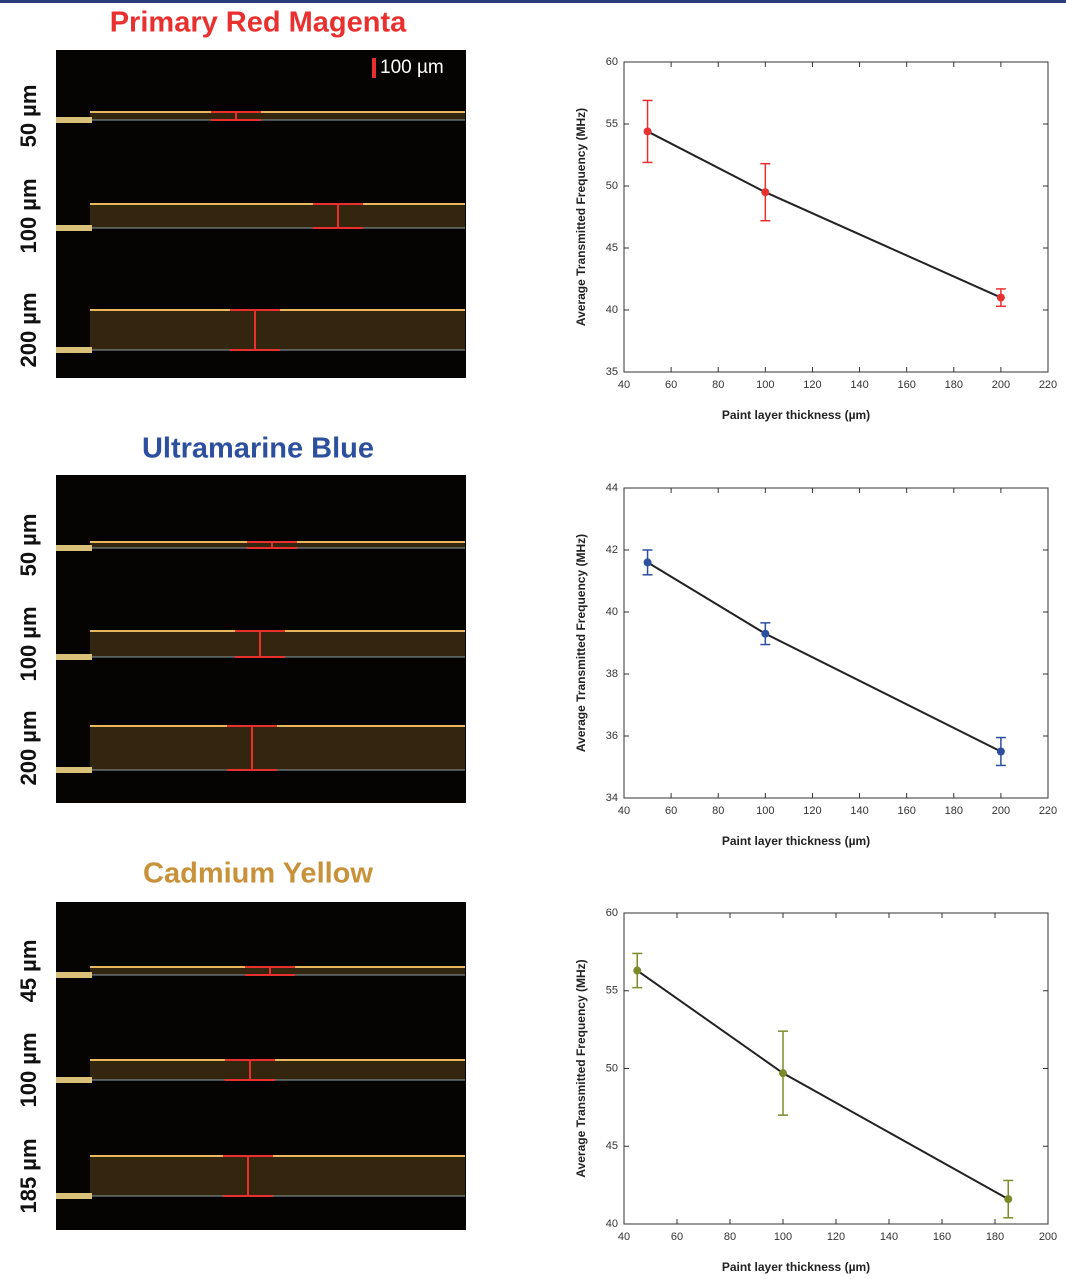 The width and height of the screenshot is (1066, 1279). Describe the element at coordinates (612, 550) in the screenshot. I see `y-tick-label: 42` at that location.